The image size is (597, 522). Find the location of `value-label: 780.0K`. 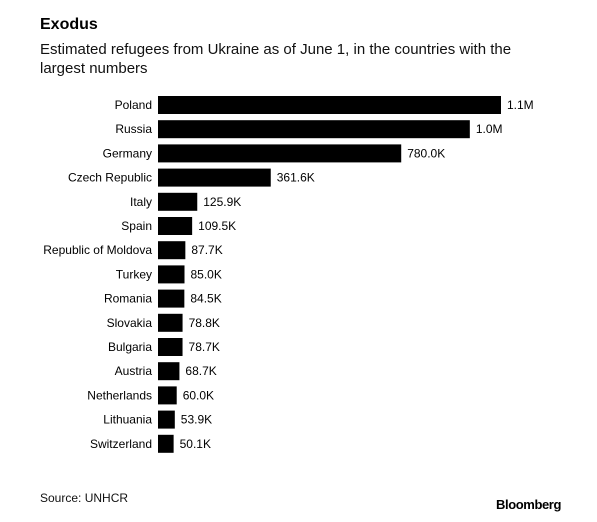

value-label: 780.0K is located at coordinates (426, 153).